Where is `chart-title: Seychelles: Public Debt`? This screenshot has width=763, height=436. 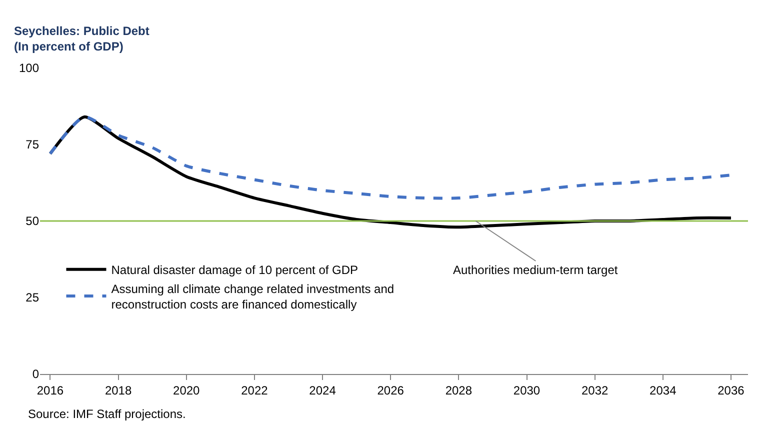 chart-title: Seychelles: Public Debt is located at coordinates (82, 31).